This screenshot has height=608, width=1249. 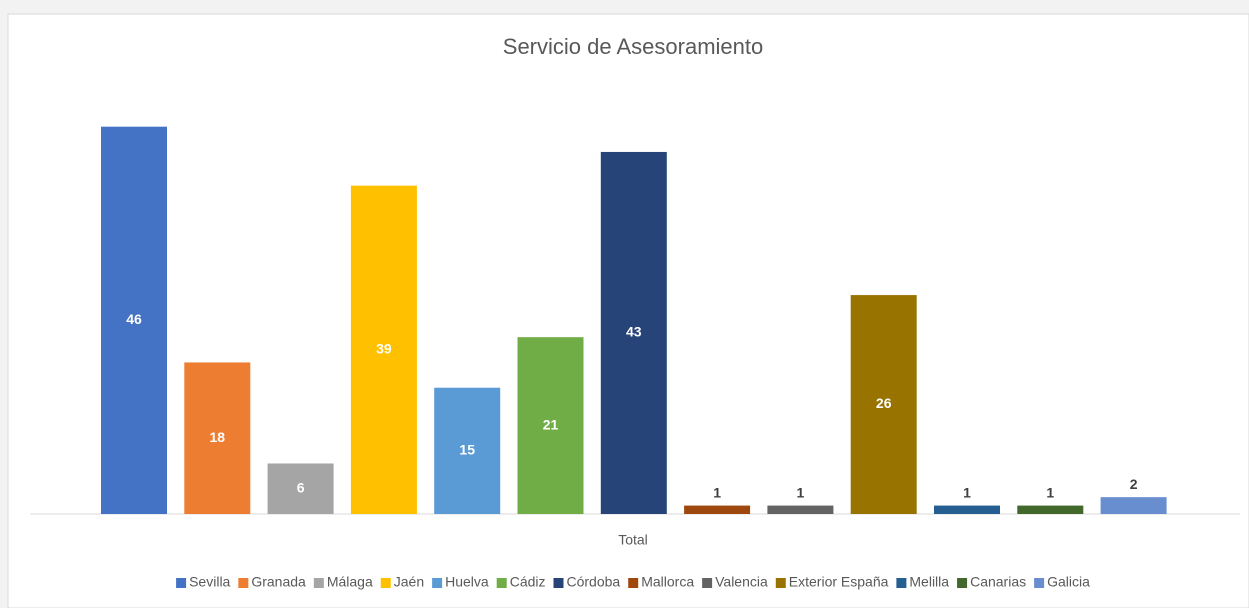 What do you see at coordinates (839, 582) in the screenshot?
I see `legend-label: Exterior España` at bounding box center [839, 582].